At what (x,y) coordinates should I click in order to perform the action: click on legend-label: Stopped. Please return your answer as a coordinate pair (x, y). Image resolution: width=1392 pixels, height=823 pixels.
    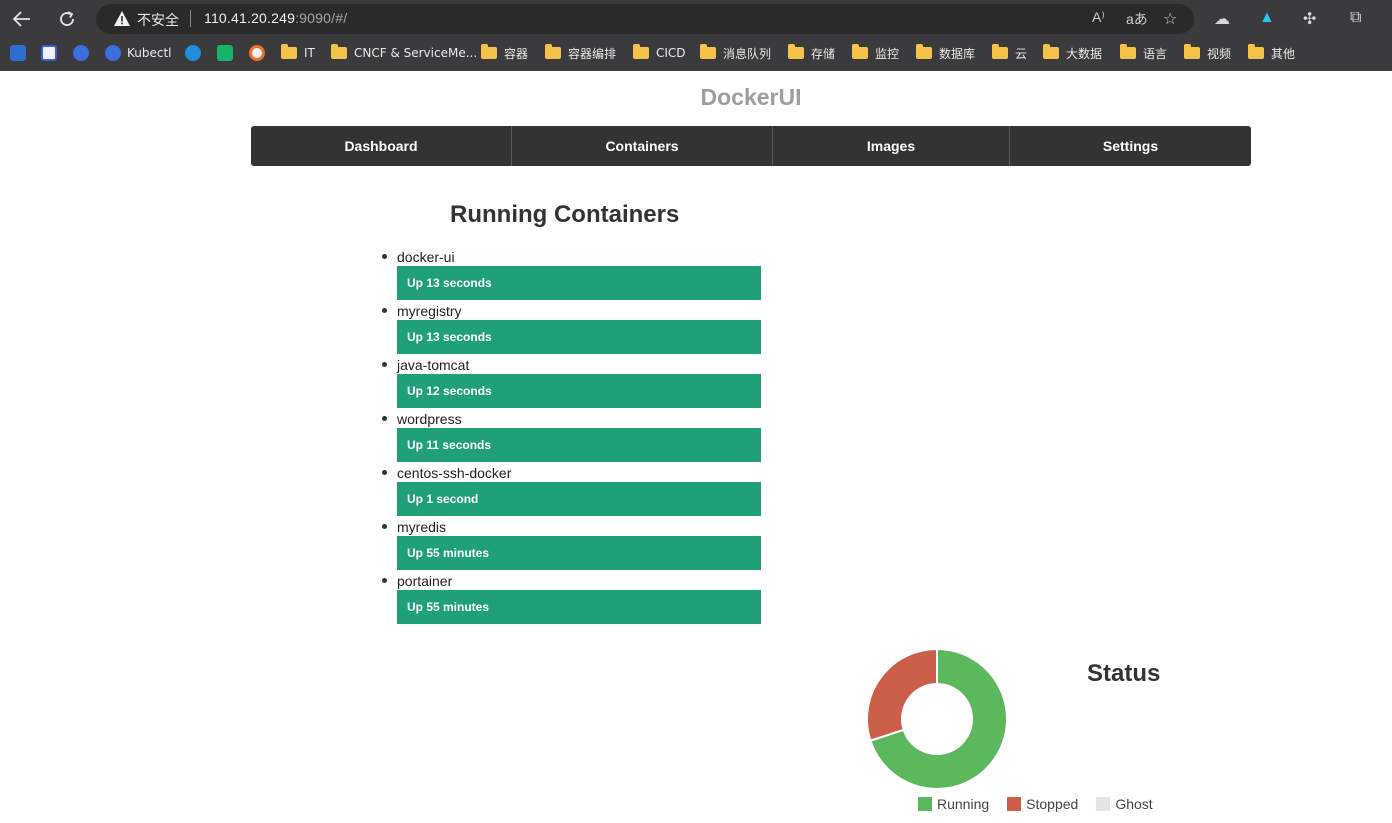
    Looking at the image, I should click on (1052, 804).